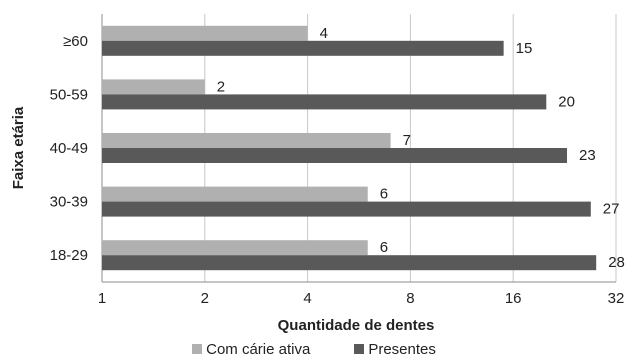 The height and width of the screenshot is (363, 628). Describe the element at coordinates (587, 155) in the screenshot. I see `data-label: 23` at that location.